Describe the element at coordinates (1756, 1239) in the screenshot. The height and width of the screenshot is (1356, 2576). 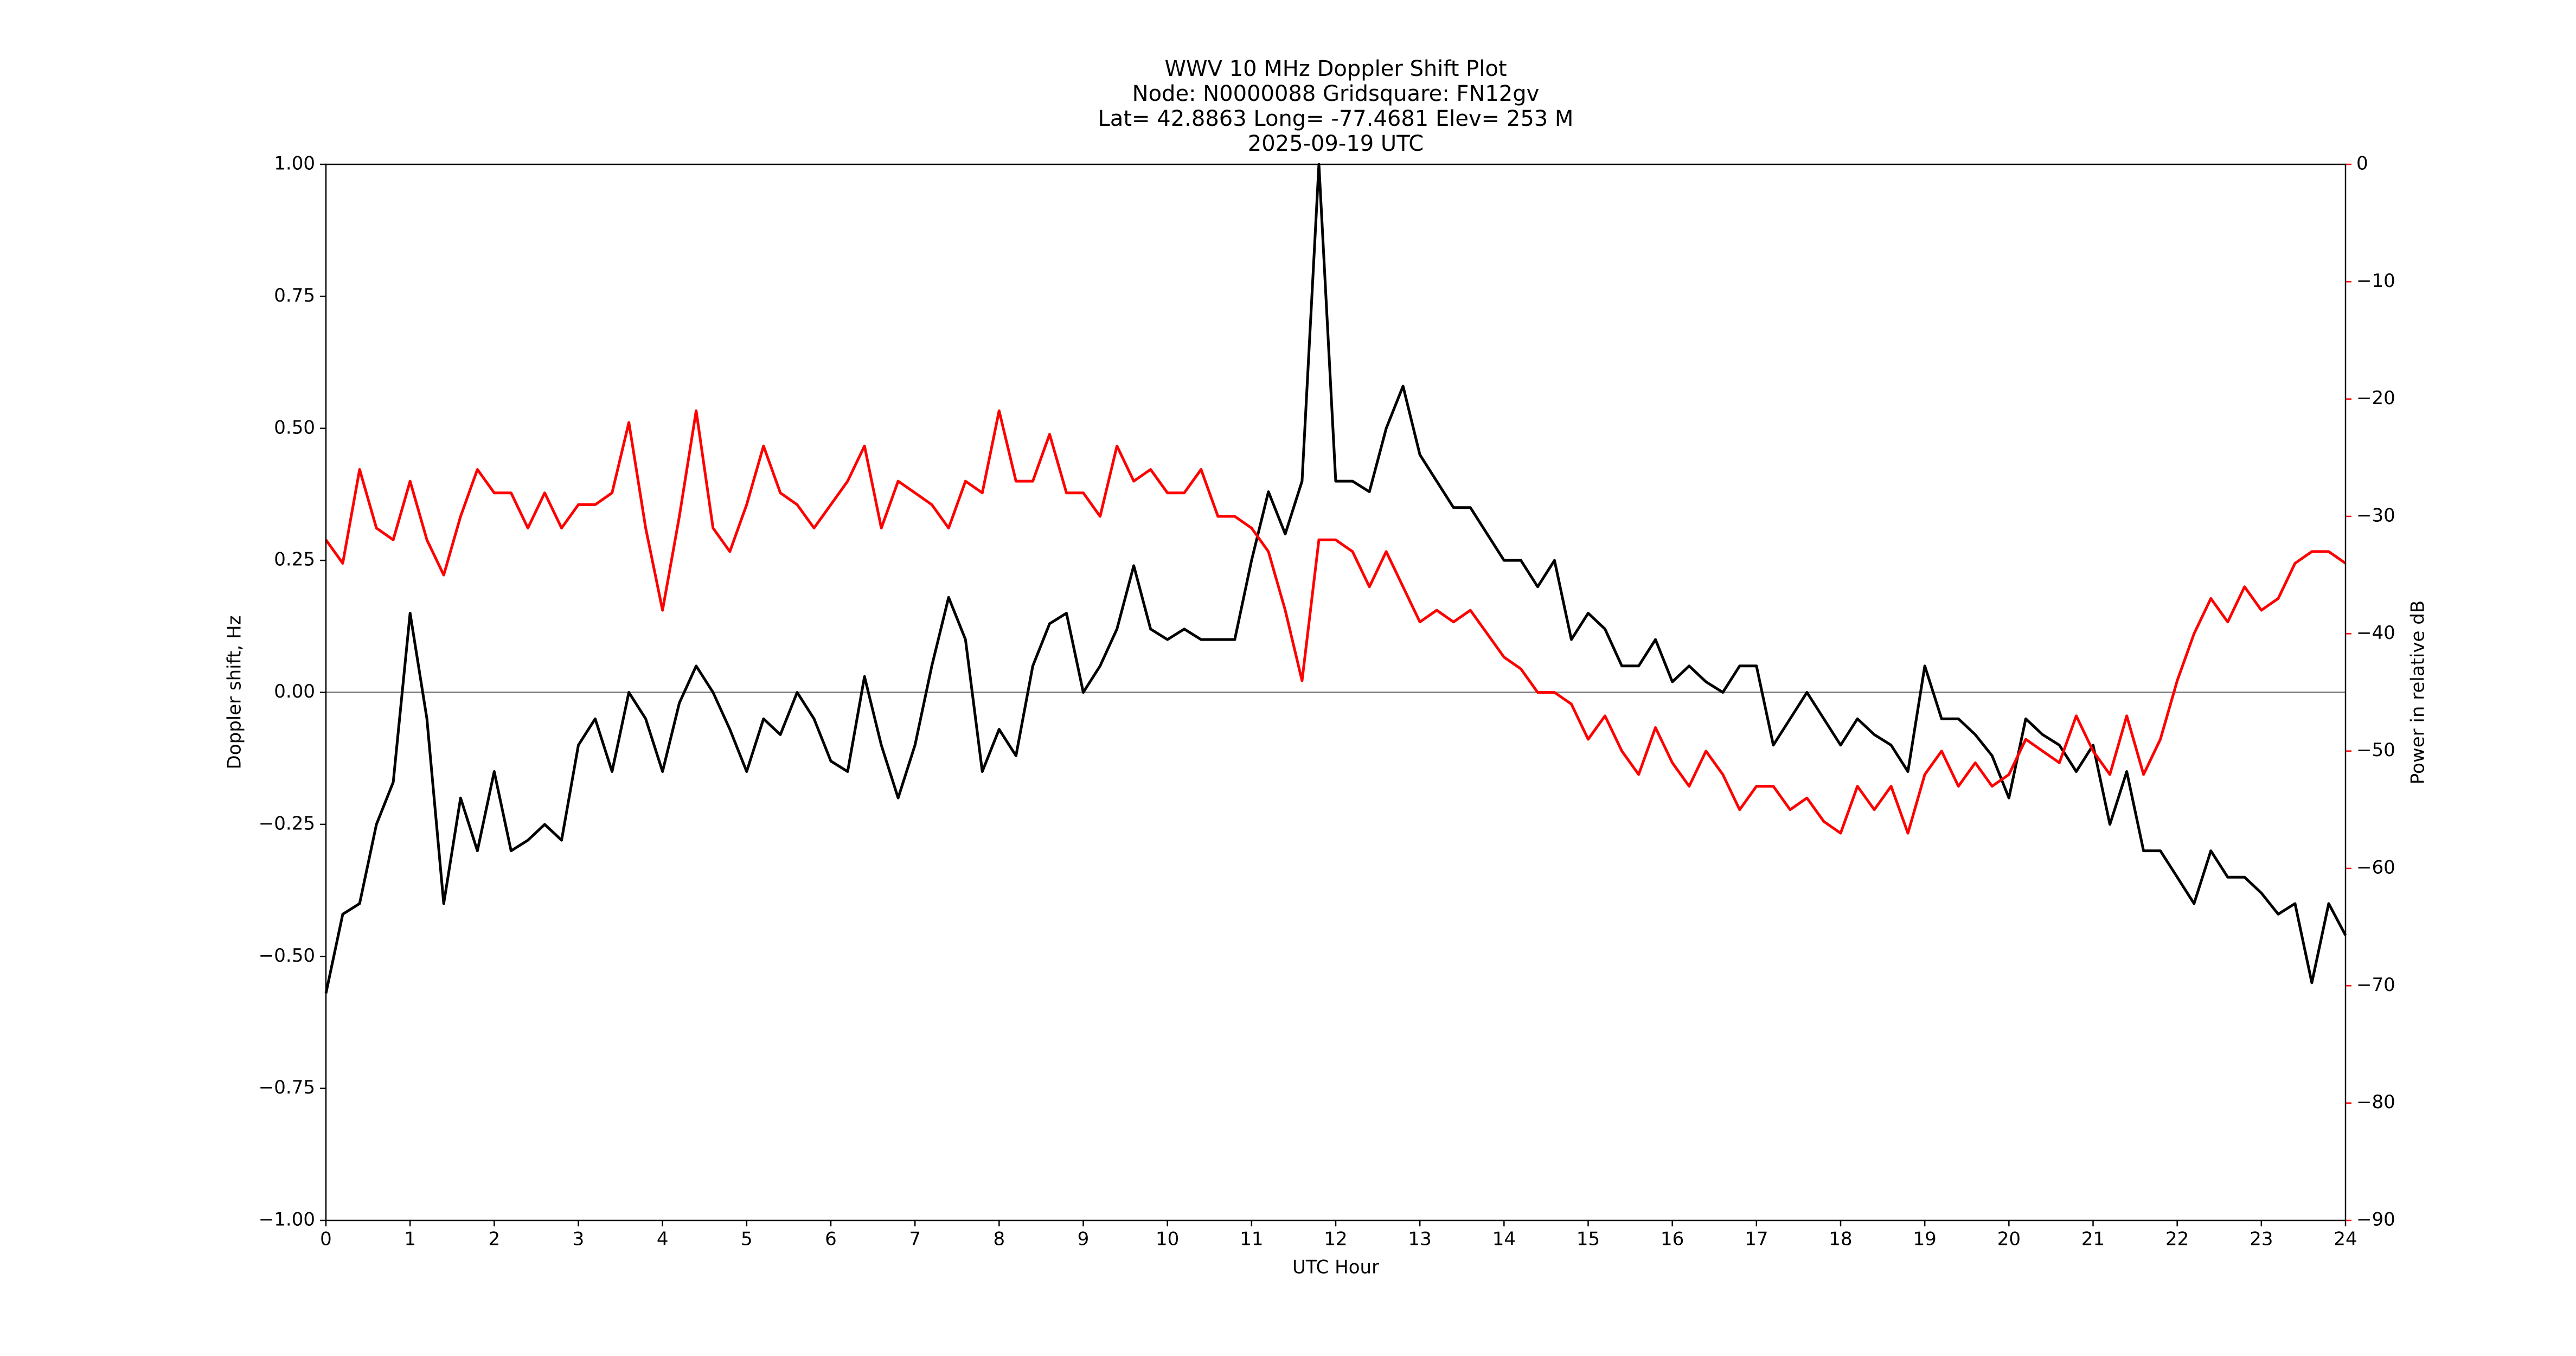
I see `x-tick-label: 17` at that location.